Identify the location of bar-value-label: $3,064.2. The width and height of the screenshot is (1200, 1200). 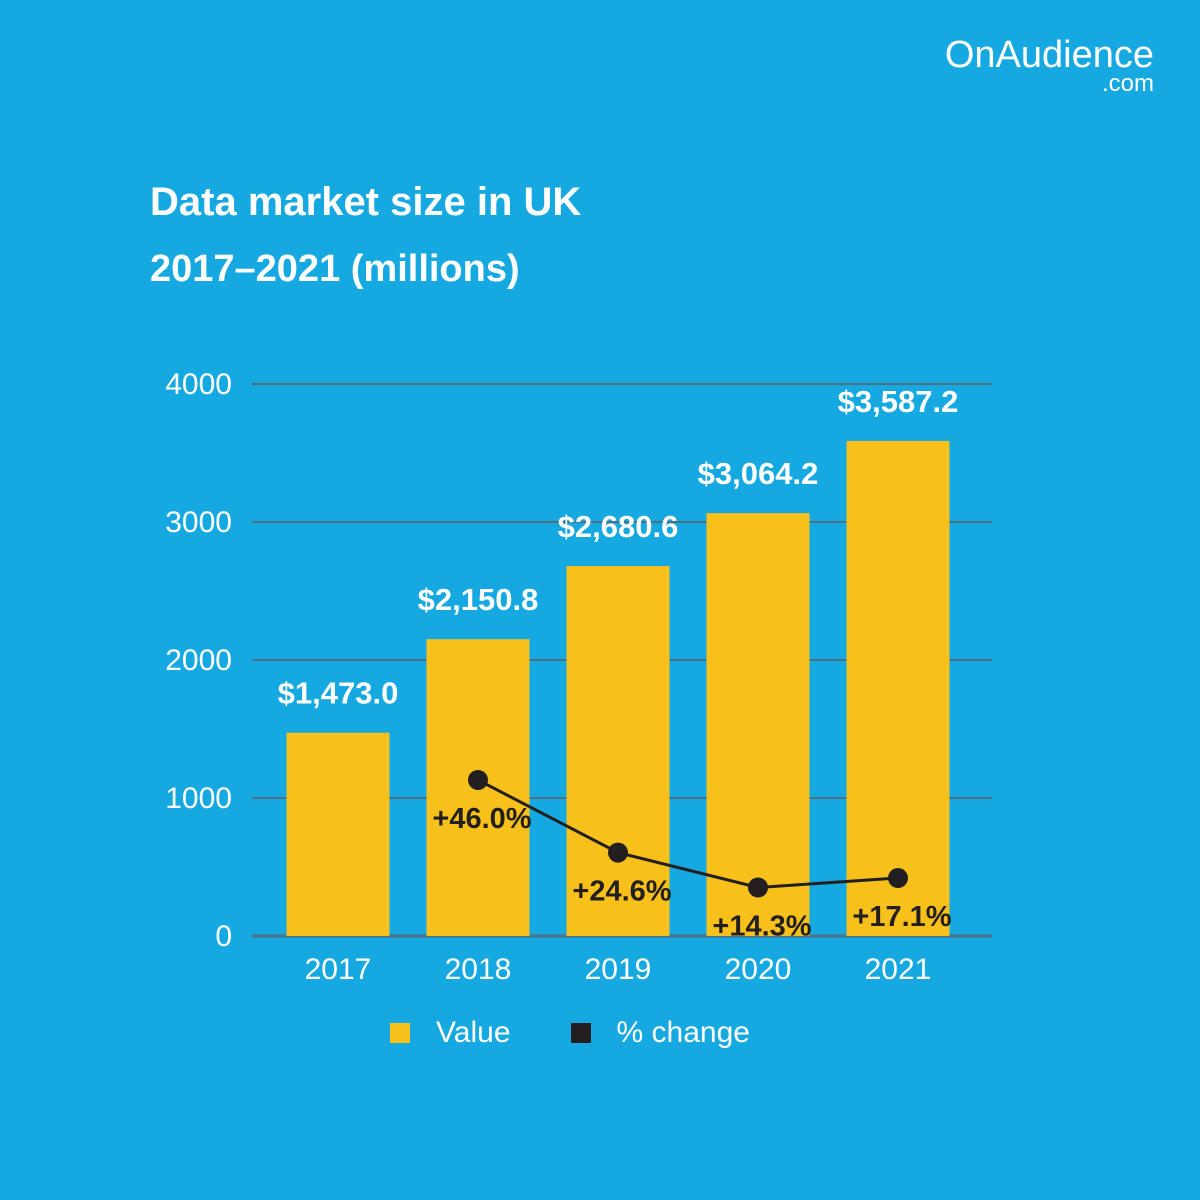
(758, 473).